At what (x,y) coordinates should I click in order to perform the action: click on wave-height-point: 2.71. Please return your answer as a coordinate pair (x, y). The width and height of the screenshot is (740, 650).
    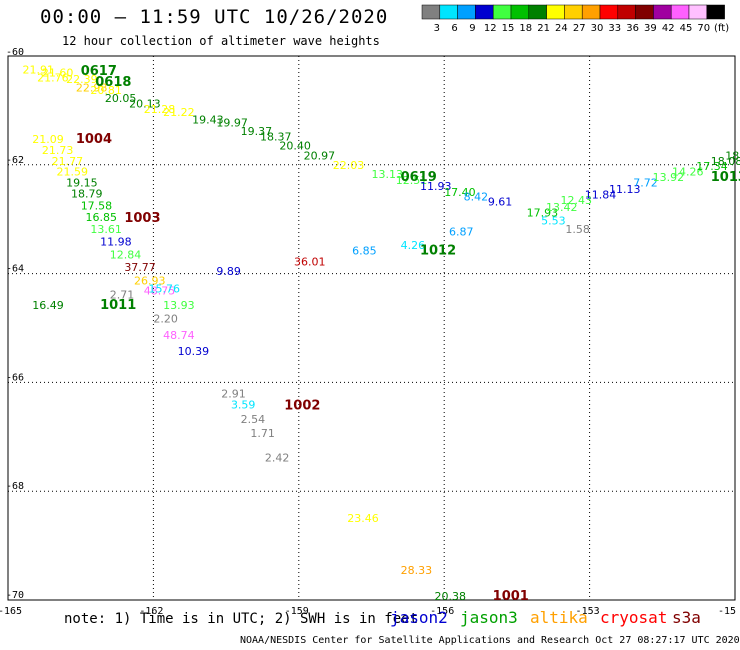
    Looking at the image, I should click on (122, 295).